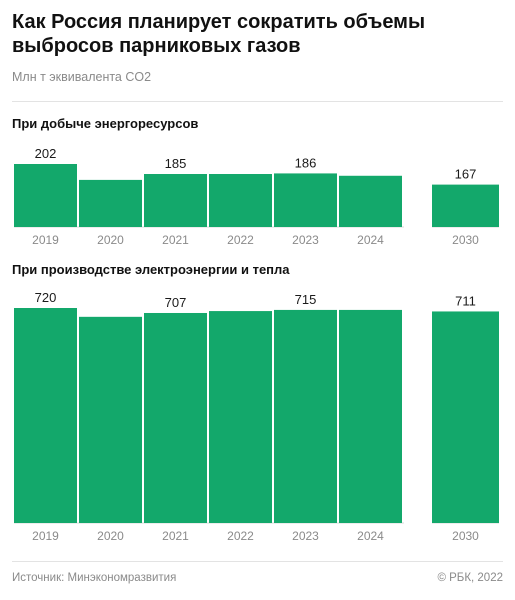 The width and height of the screenshot is (515, 600). What do you see at coordinates (465, 240) in the screenshot?
I see `chart-1-tick-label: 2030` at bounding box center [465, 240].